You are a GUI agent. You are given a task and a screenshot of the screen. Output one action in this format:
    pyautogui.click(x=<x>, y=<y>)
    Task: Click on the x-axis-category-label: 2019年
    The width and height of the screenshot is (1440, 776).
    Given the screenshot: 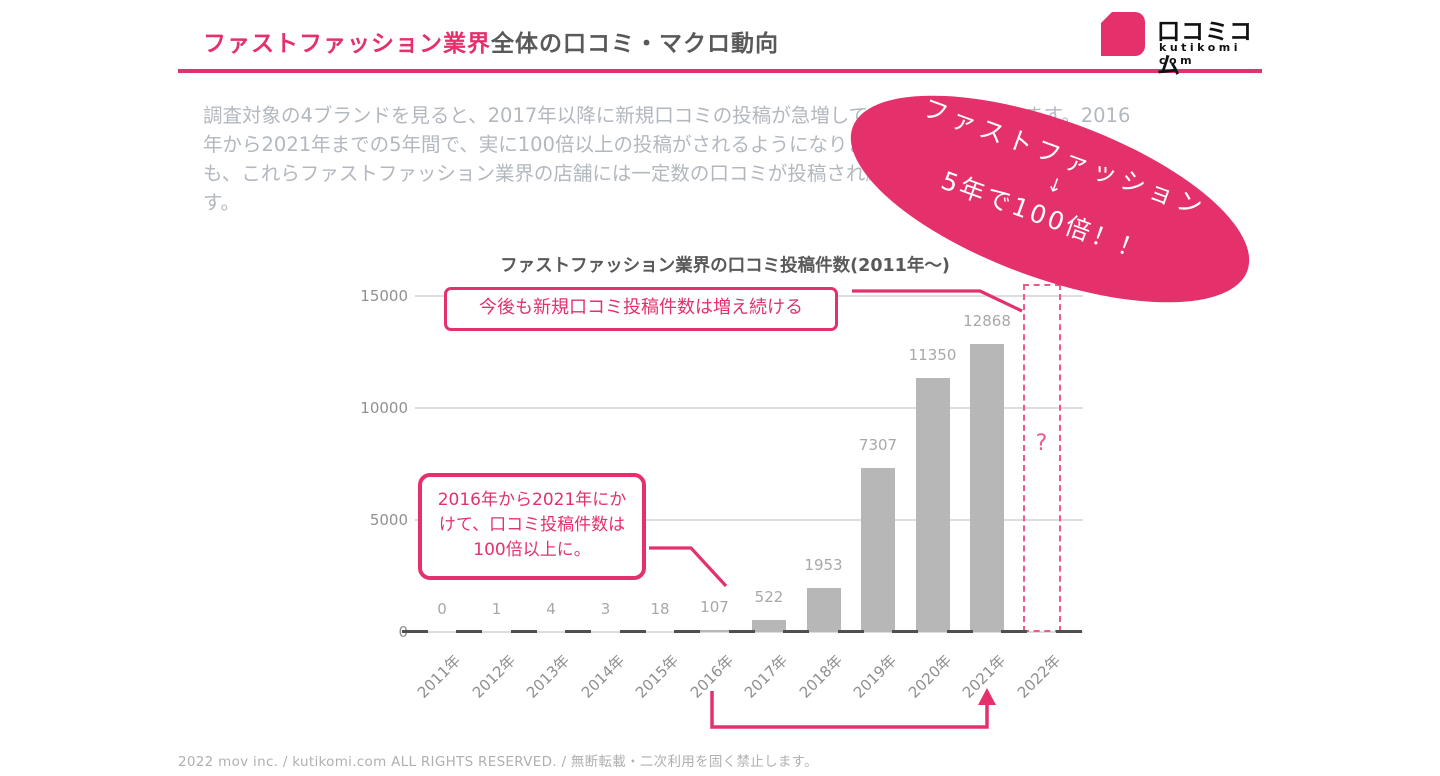 What is the action you would take?
    pyautogui.click(x=875, y=676)
    